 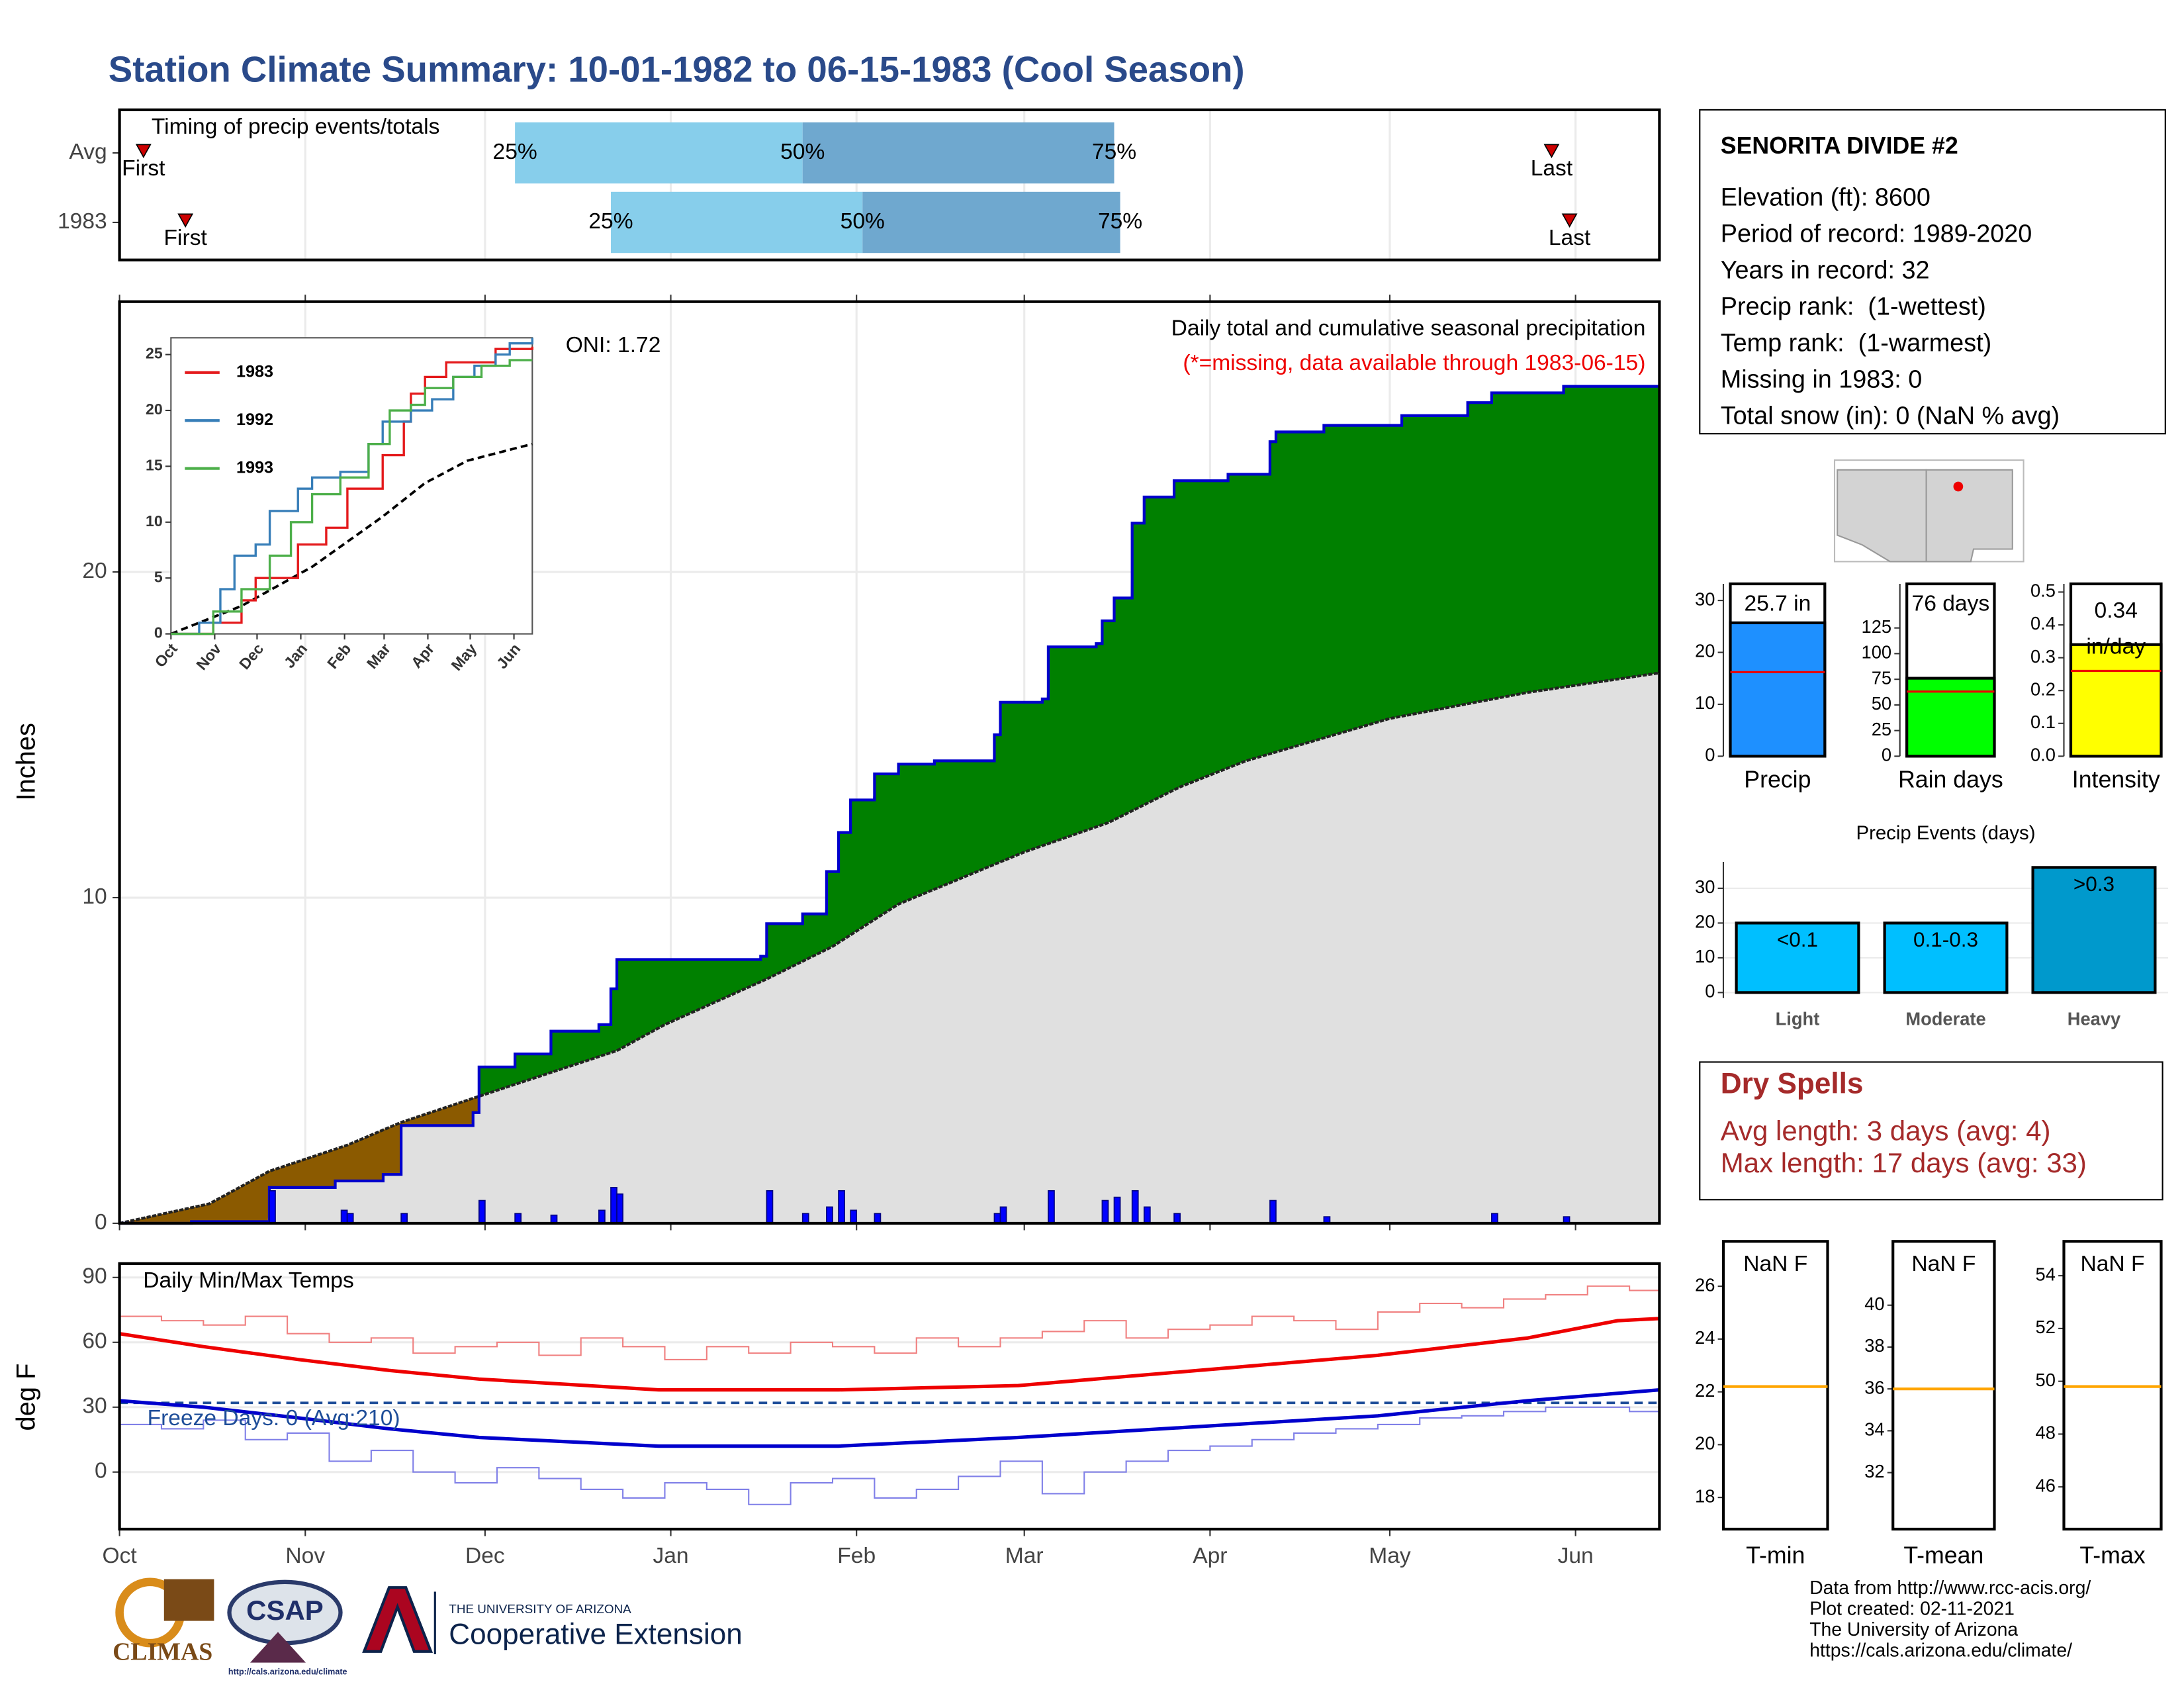 I want to click on y-tick-label: 24, so click(x=1705, y=1337).